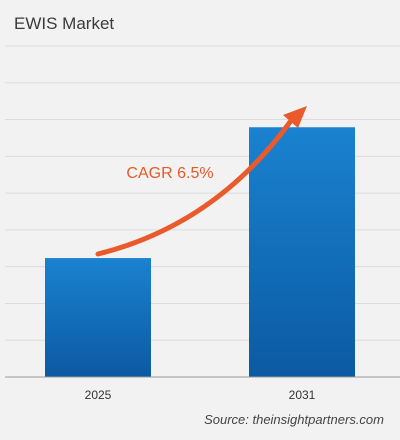 The image size is (400, 440). What do you see at coordinates (295, 117) in the screenshot?
I see `cagr-arrow-head` at bounding box center [295, 117].